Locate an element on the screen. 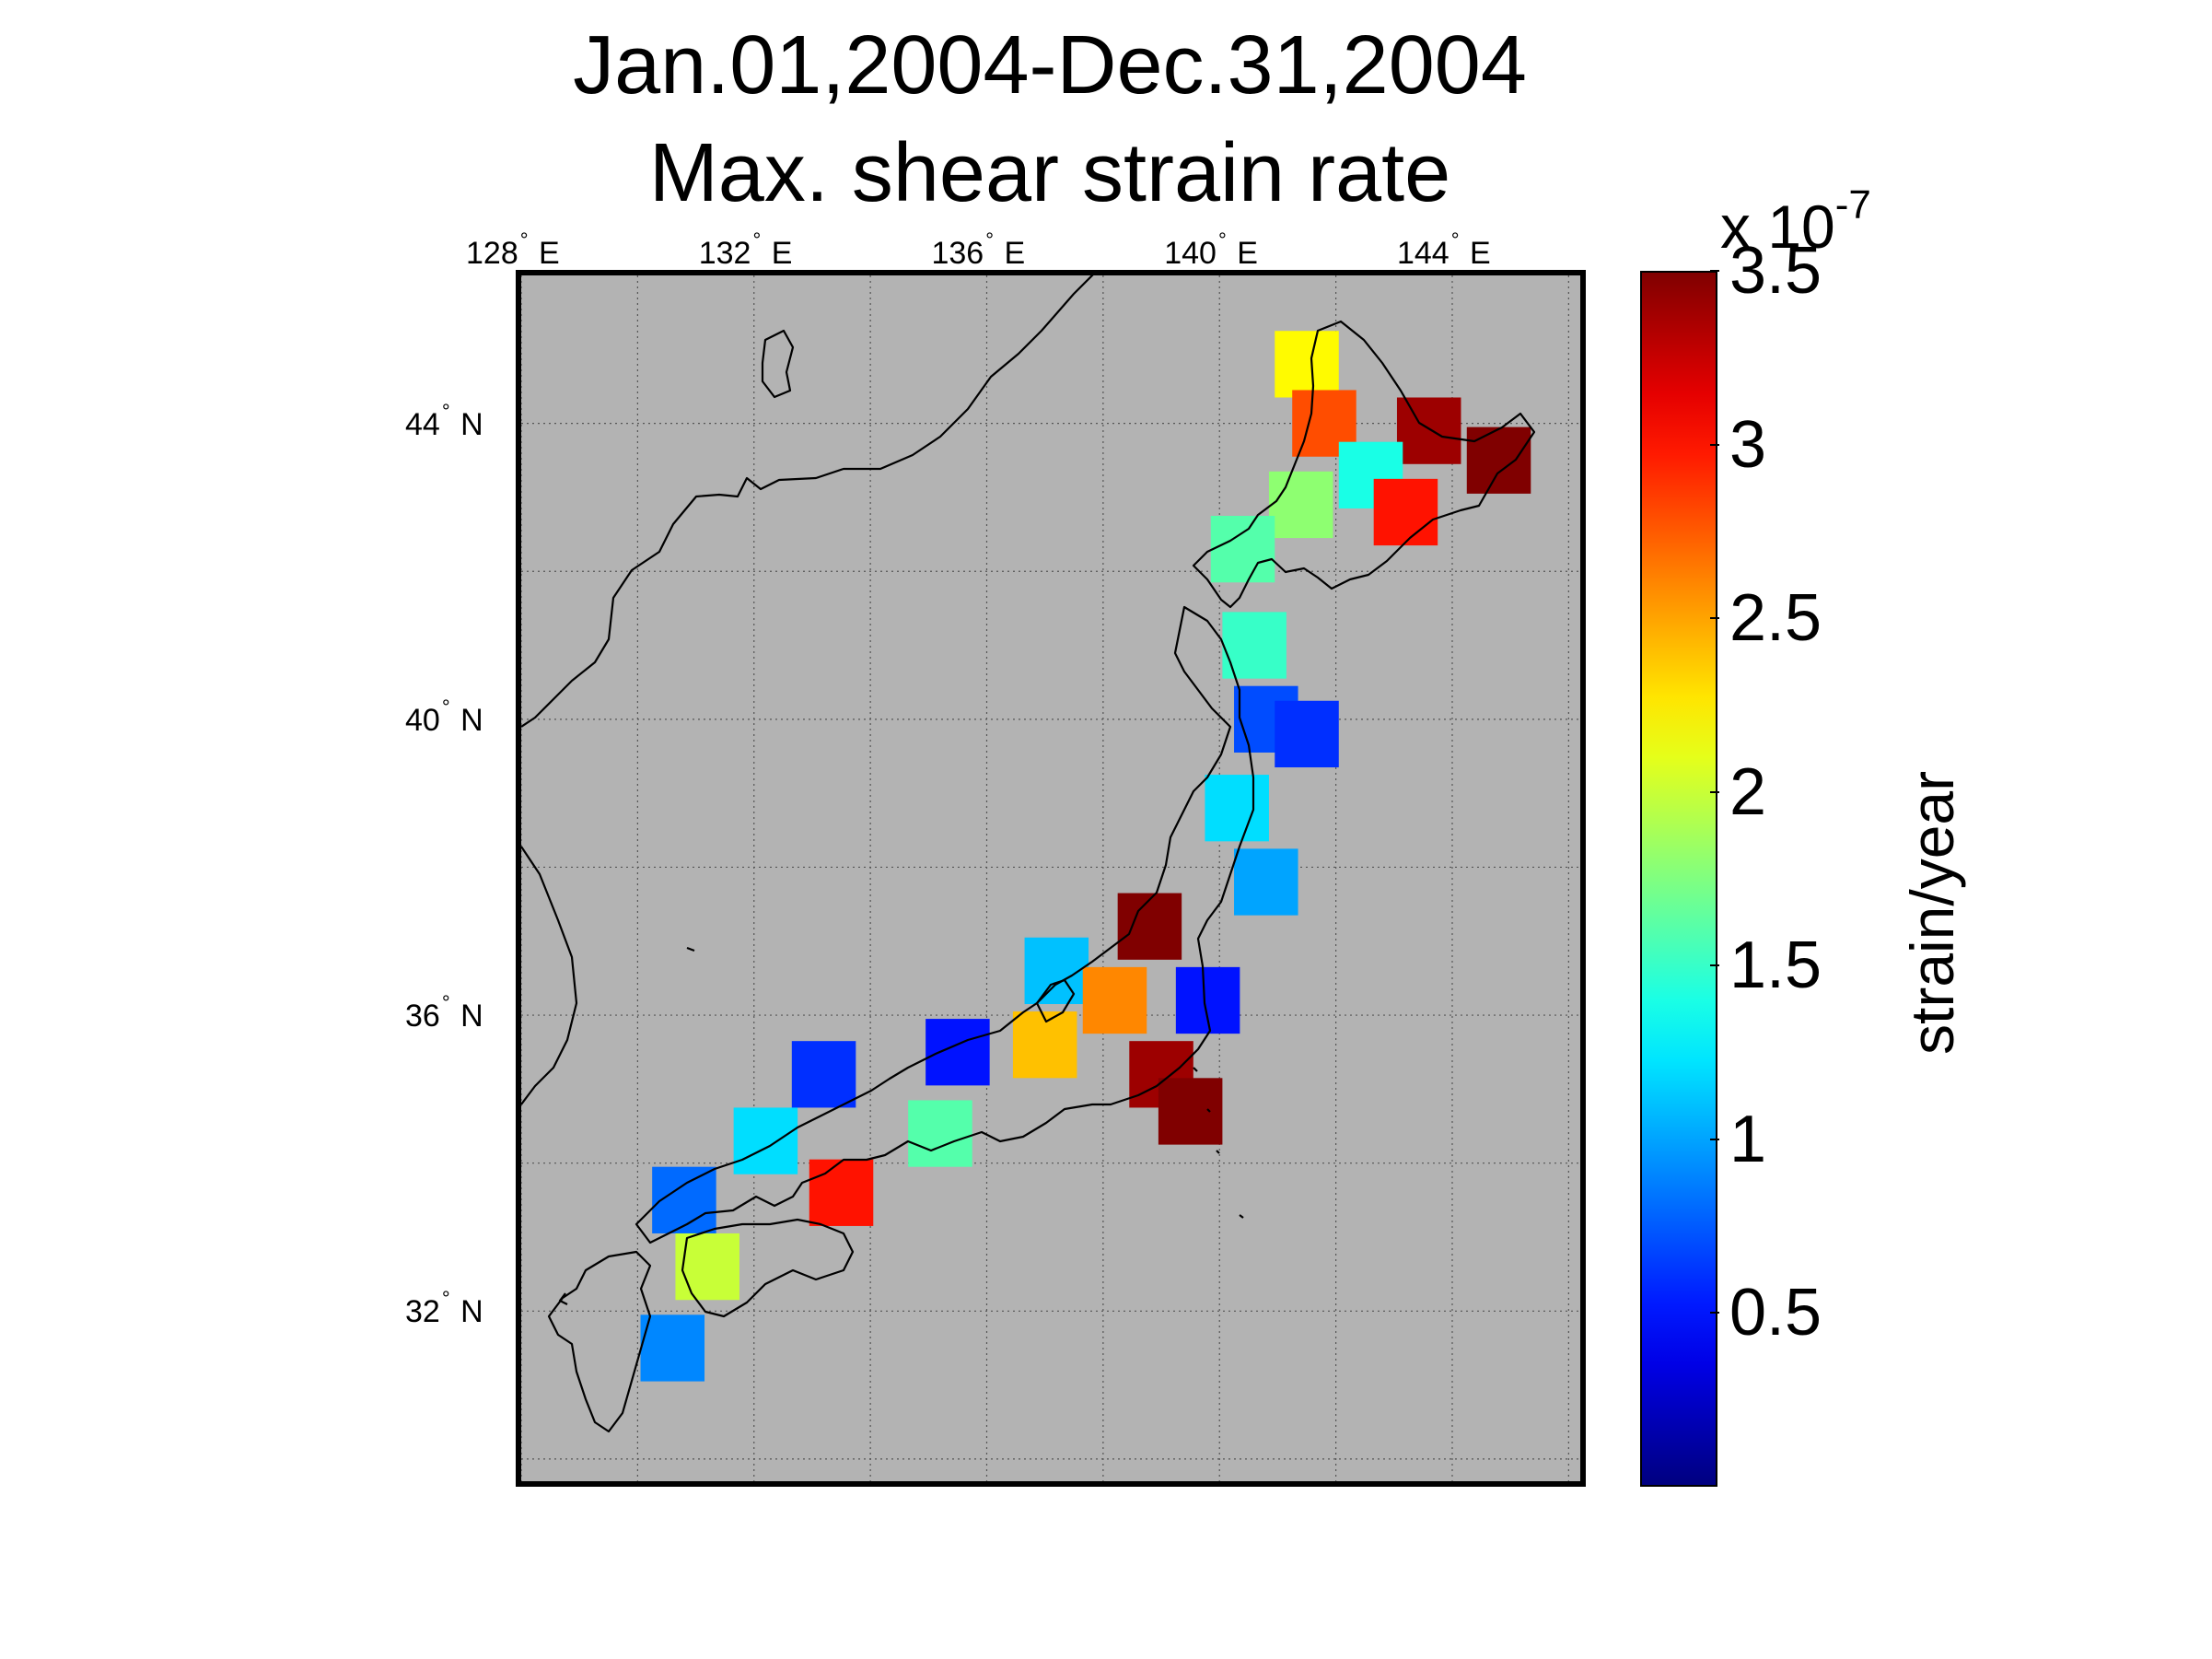 The image size is (2212, 1659). colorbar-tick-label: 2 is located at coordinates (1748, 791).